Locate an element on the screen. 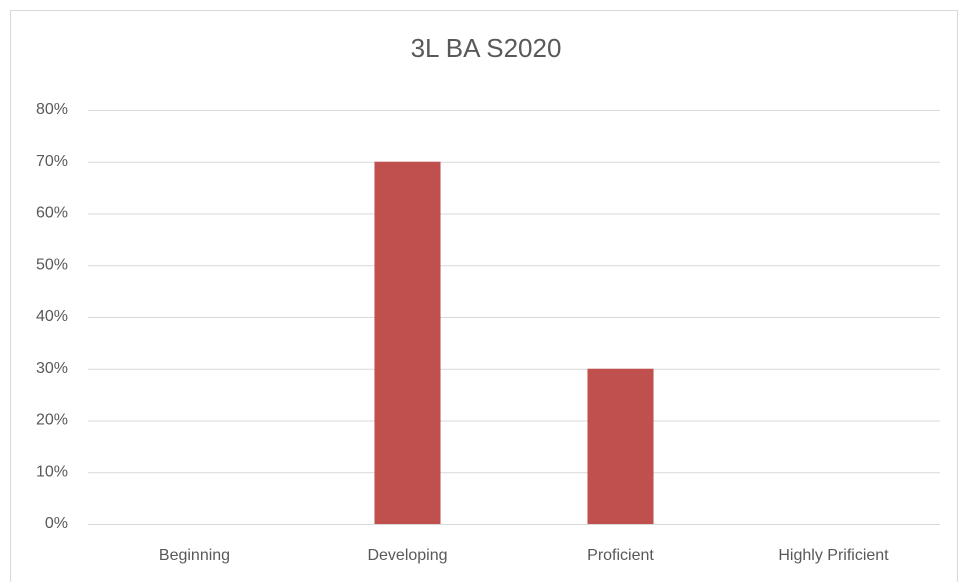 Image resolution: width=959 pixels, height=582 pixels. y-tick-label: 80% is located at coordinates (52, 109).